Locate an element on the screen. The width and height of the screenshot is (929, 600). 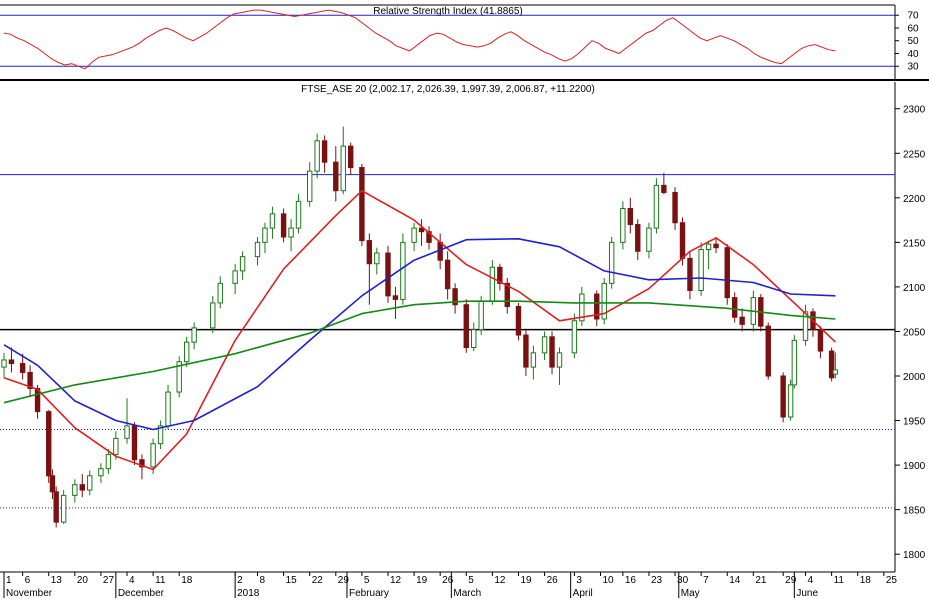
x-tick-label: 18 is located at coordinates (187, 580).